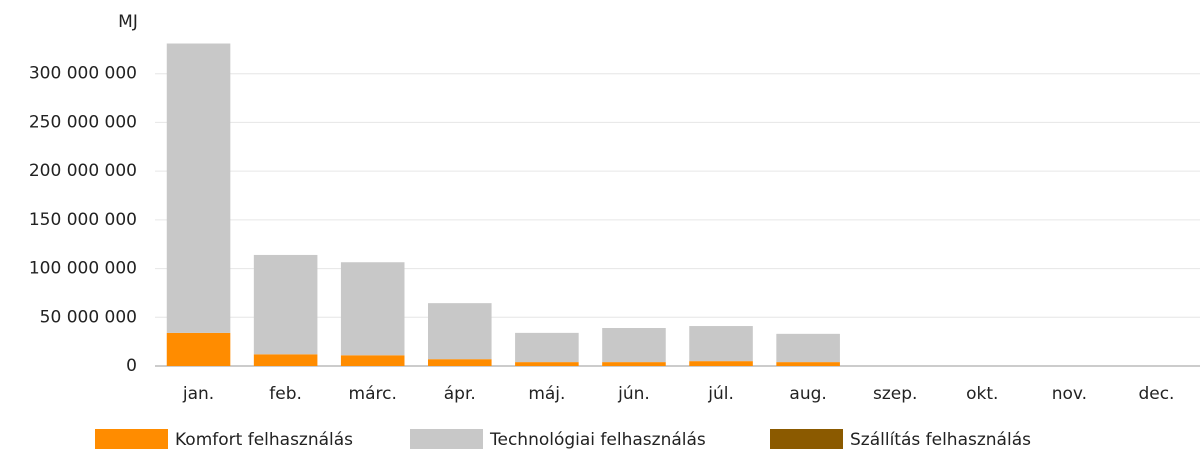 The image size is (1201, 449). I want to click on x-tick-label: szep., so click(895, 394).